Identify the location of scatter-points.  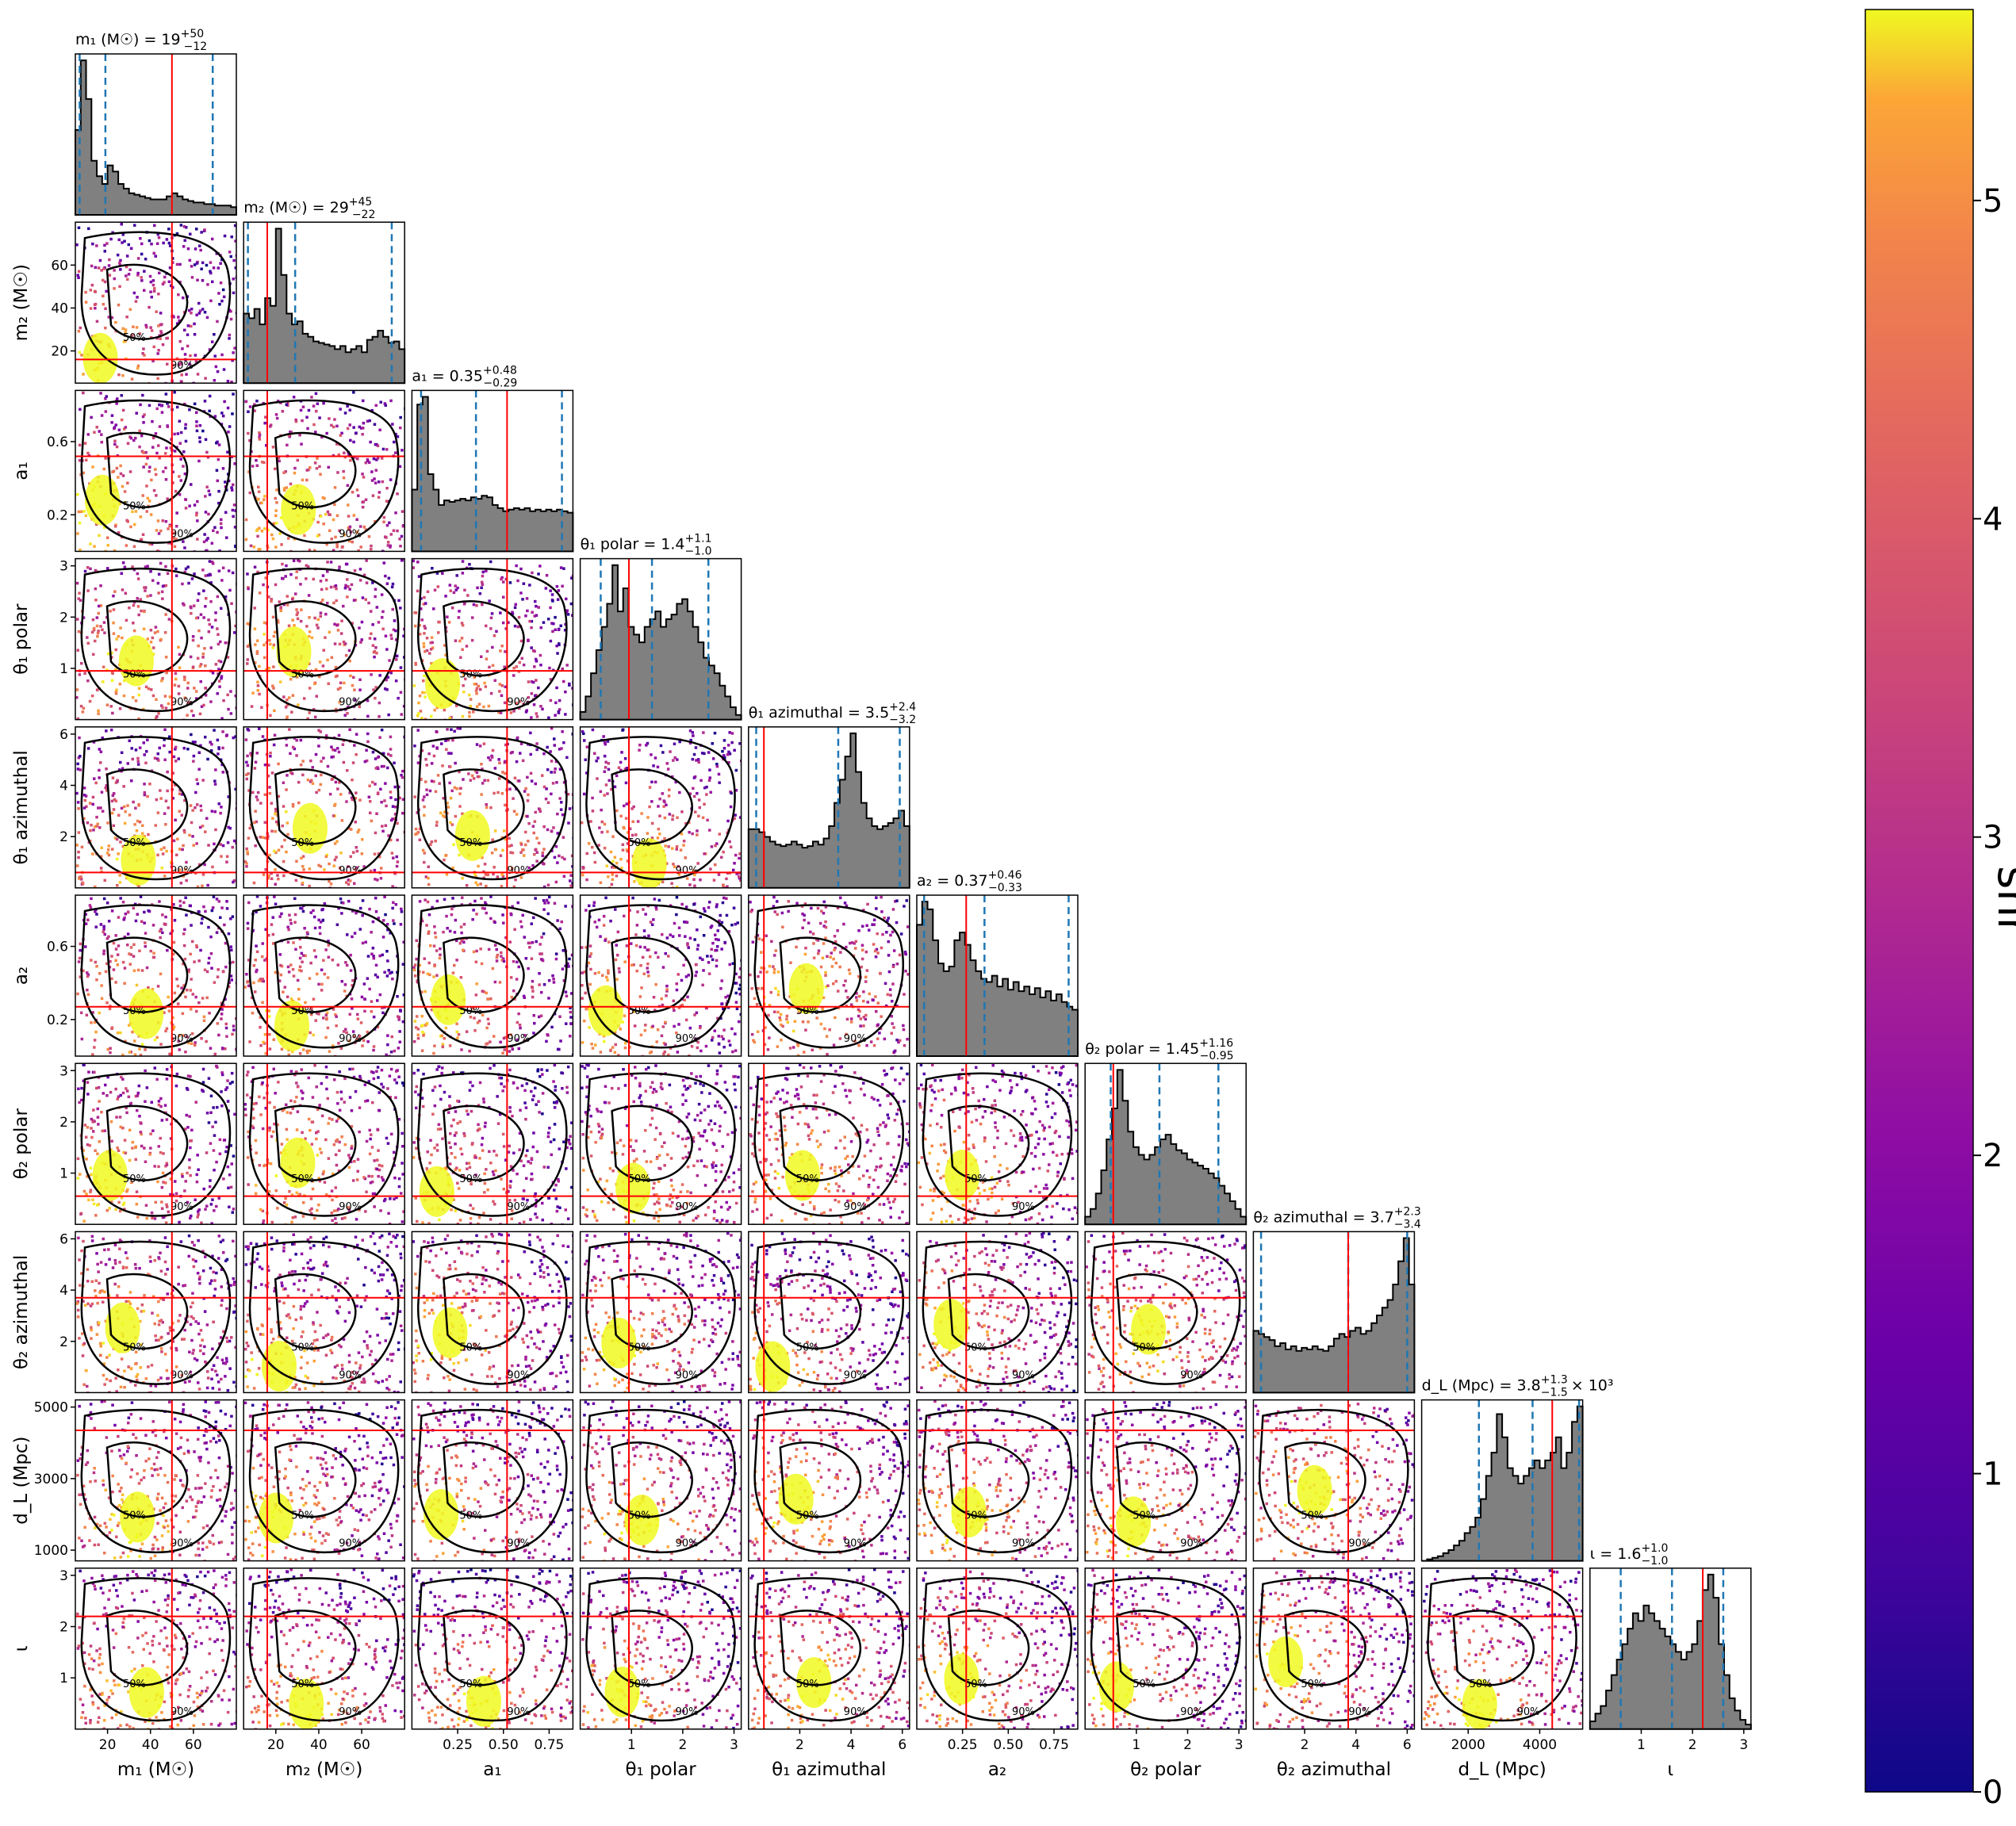
(324, 975).